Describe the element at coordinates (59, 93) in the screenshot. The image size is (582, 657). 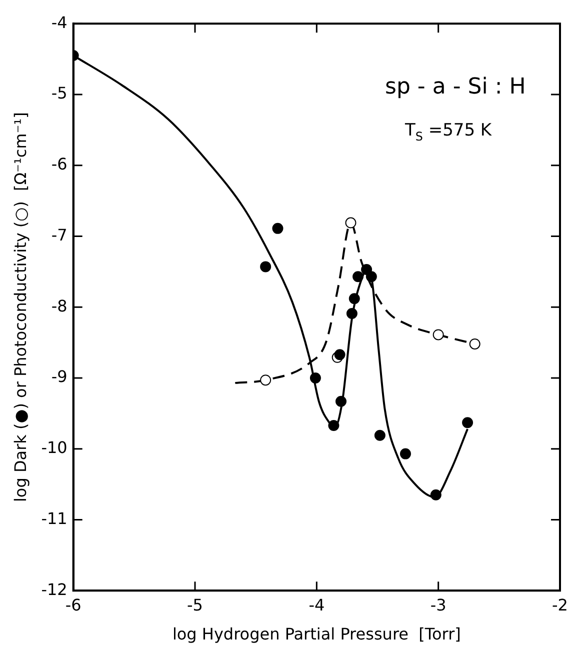
I see `y-tick-label: -5` at that location.